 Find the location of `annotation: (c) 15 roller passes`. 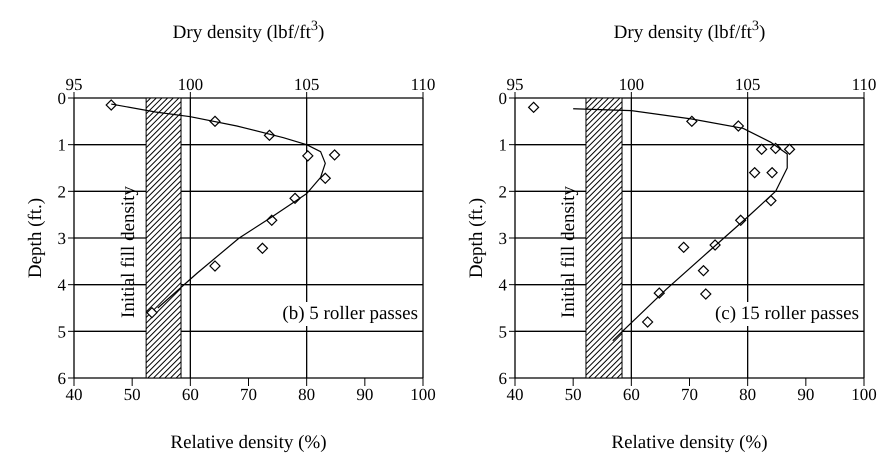

annotation: (c) 15 roller passes is located at coordinates (786, 314).